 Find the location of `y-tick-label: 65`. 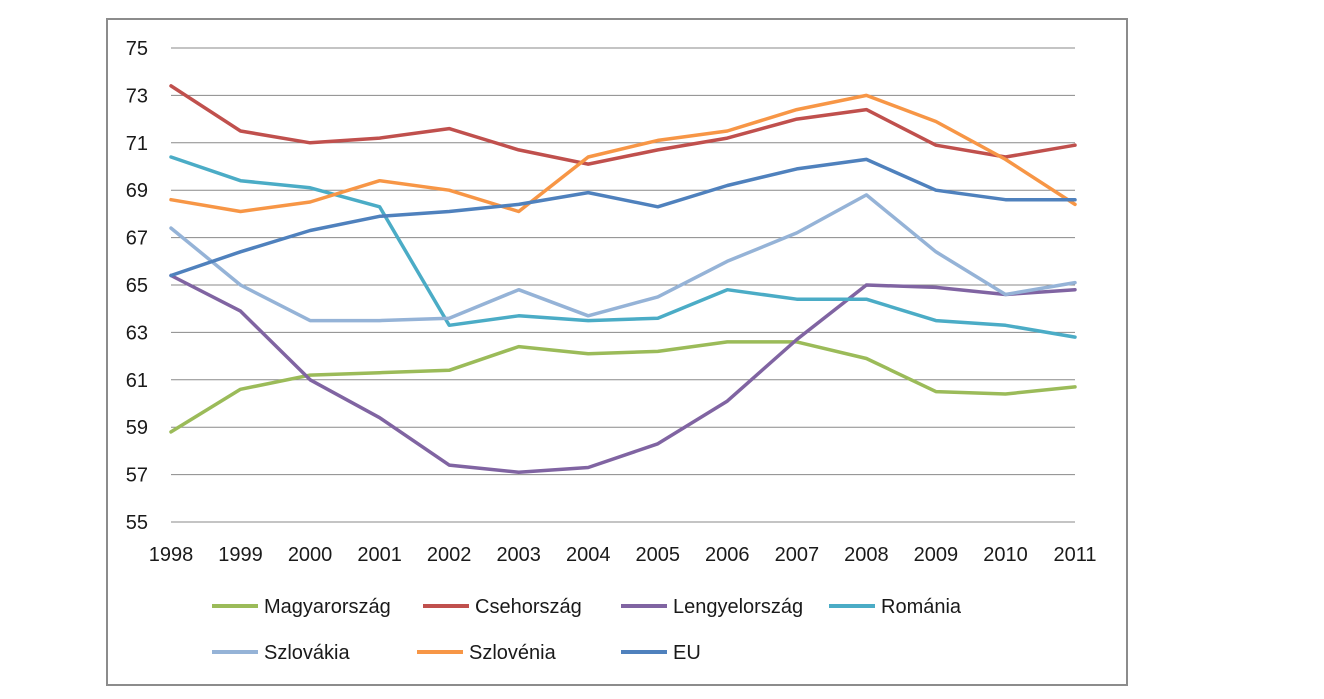

y-tick-label: 65 is located at coordinates (137, 286).